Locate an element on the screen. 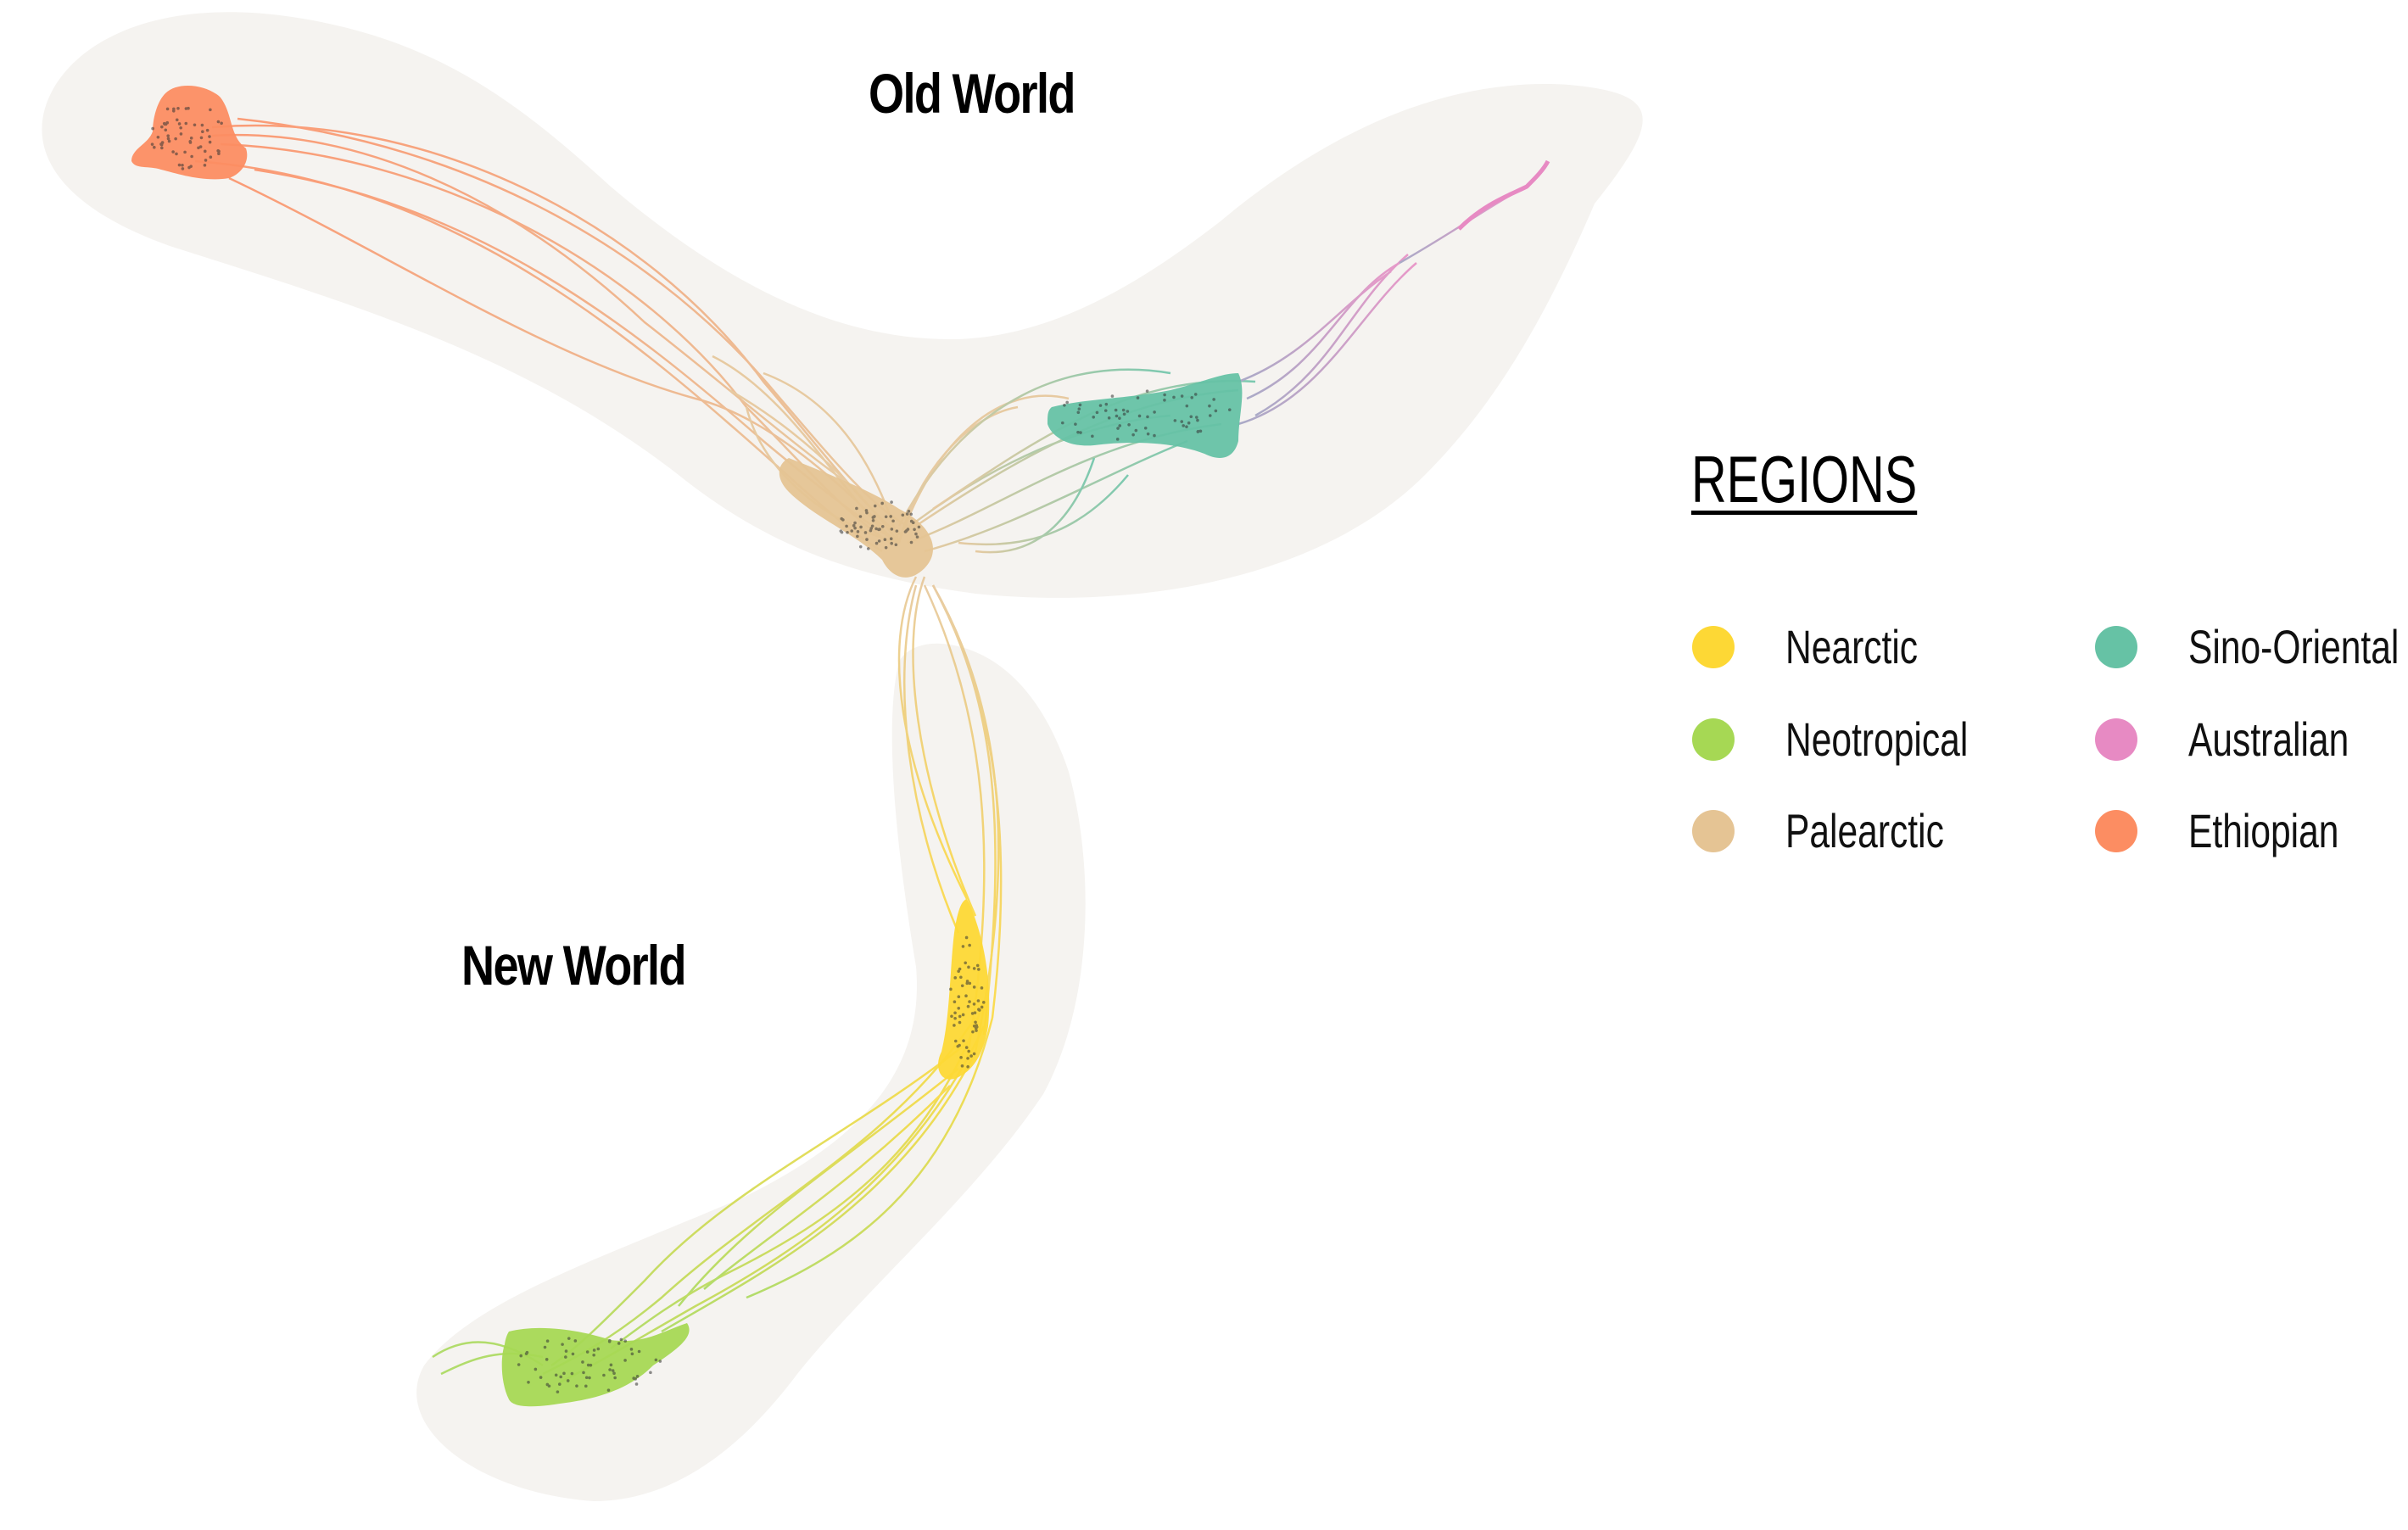  legend-label: Sino-Oriental is located at coordinates (2294, 646).